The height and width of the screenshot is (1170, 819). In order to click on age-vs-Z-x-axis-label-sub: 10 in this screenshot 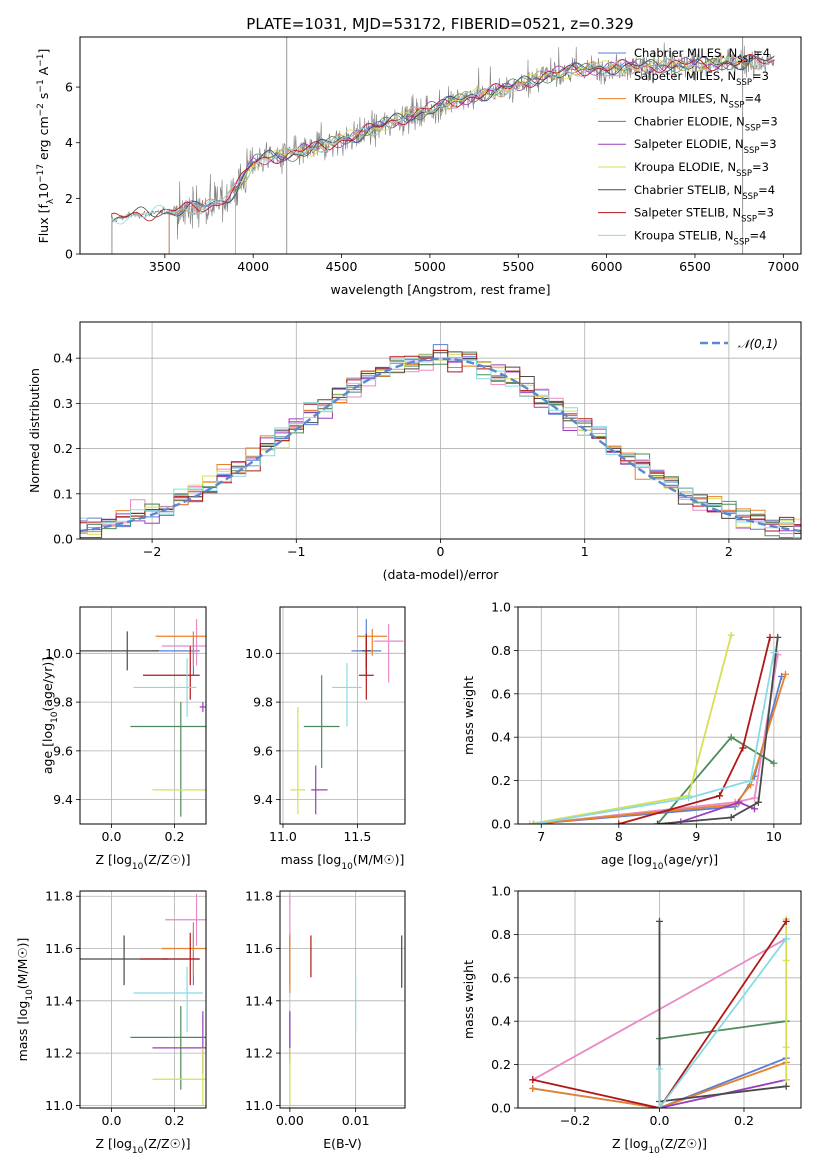, I will do `click(138, 867)`.